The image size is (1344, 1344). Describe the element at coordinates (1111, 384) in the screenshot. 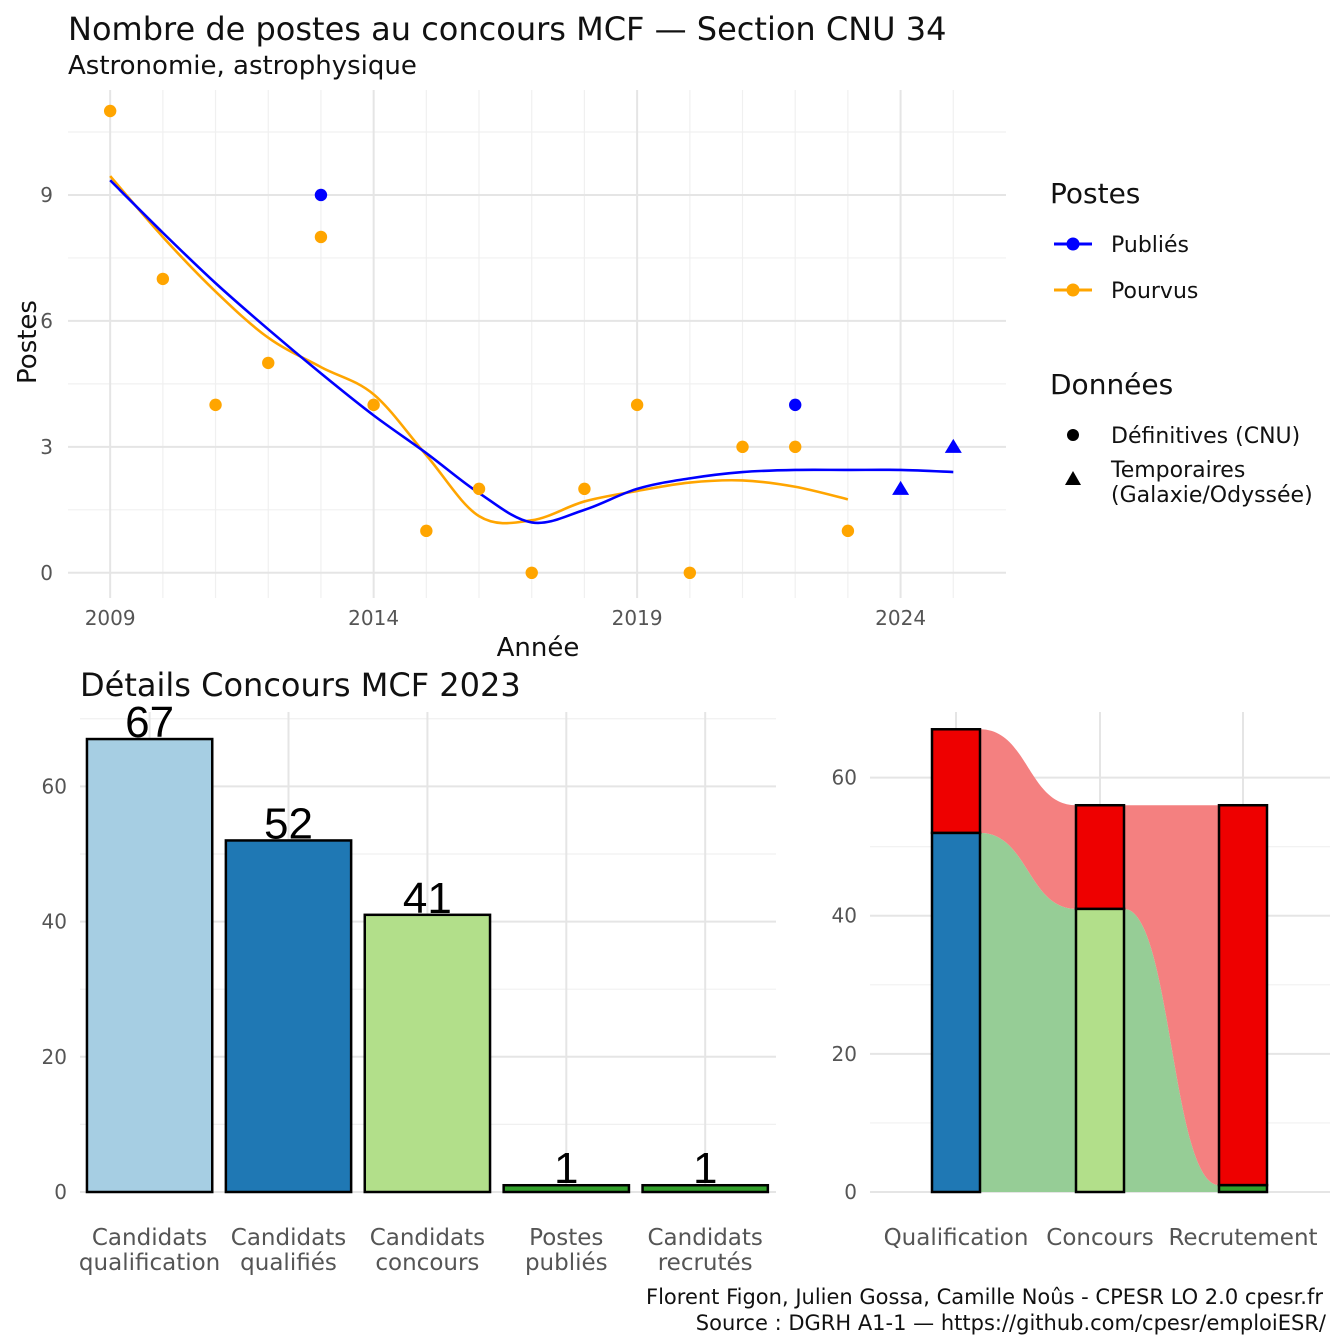

I see `legend-title-donnees: Données` at that location.